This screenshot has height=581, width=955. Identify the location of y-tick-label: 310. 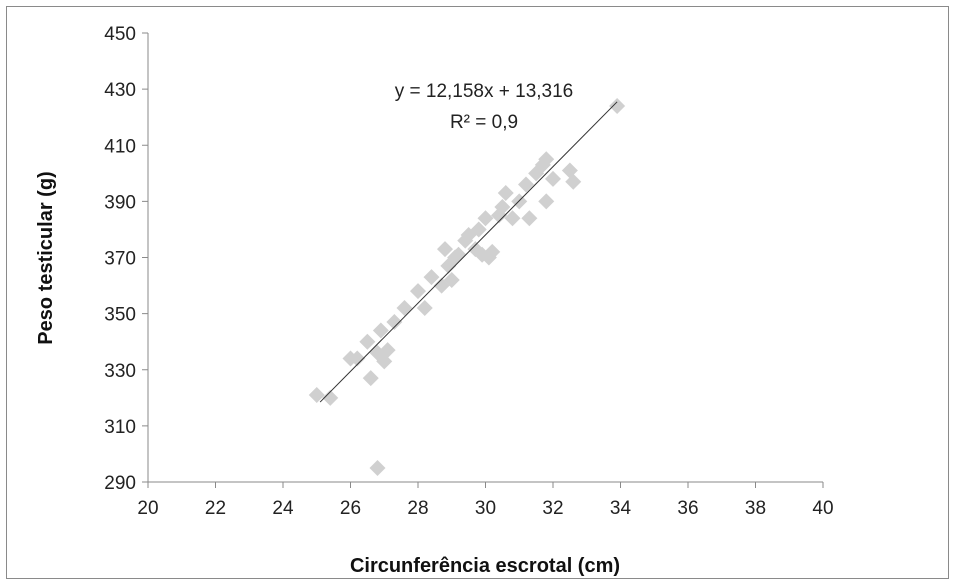
(120, 427).